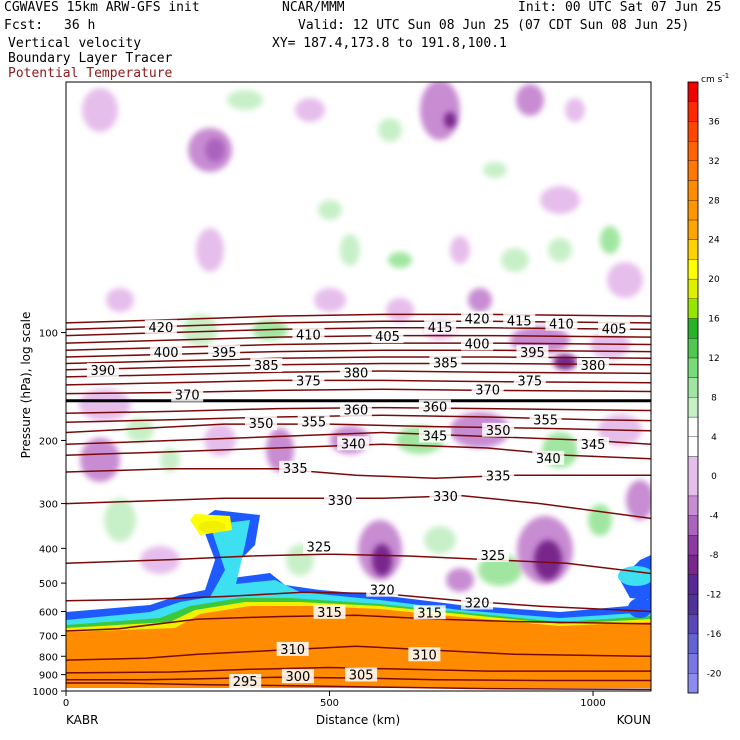 This screenshot has height=740, width=740. I want to click on x-axis-title: Distance (km), so click(358, 720).